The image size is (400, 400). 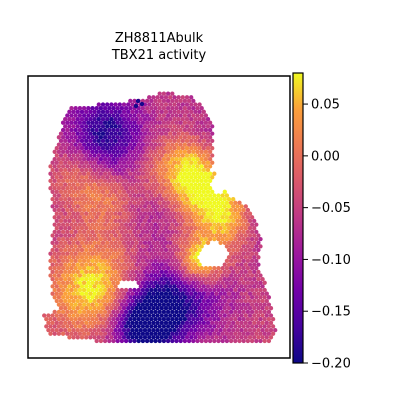 I want to click on colorbar-tick-label: 0.05, so click(x=325, y=105).